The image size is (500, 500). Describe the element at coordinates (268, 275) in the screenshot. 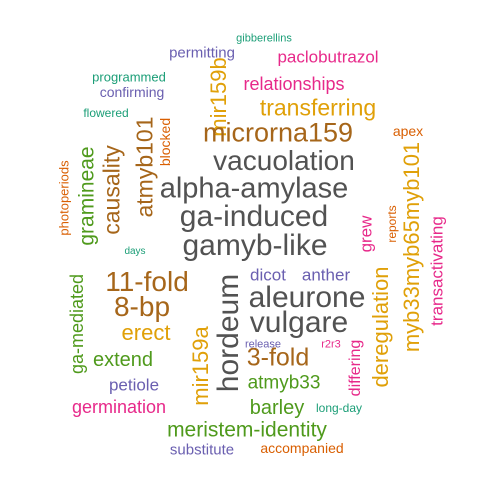

I see `word-dicot: dicot` at that location.